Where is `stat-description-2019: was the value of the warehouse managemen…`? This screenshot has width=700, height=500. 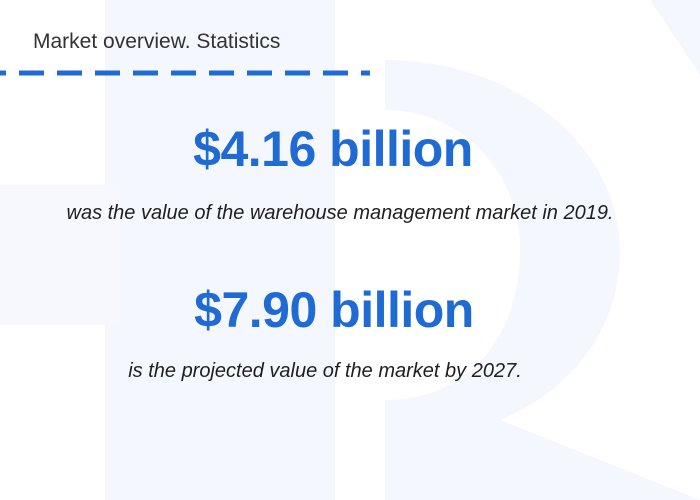
stat-description-2019: was the value of the warehouse managemen… is located at coordinates (340, 213).